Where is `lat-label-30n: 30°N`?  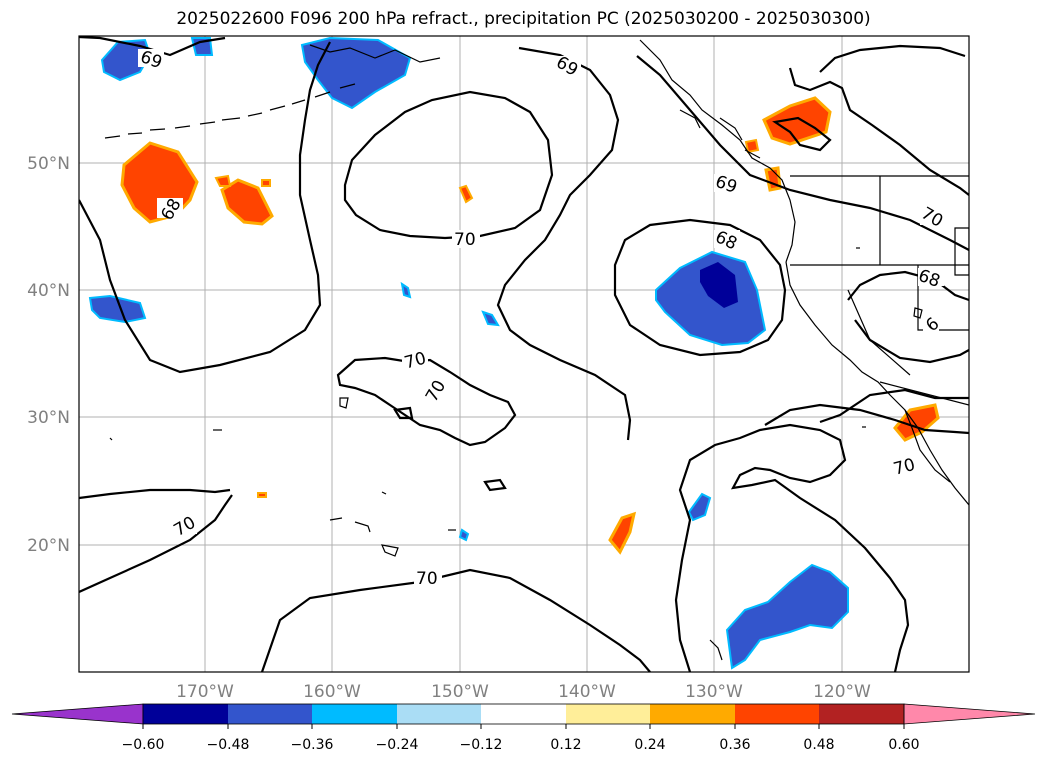
lat-label-30n: 30°N is located at coordinates (48, 418).